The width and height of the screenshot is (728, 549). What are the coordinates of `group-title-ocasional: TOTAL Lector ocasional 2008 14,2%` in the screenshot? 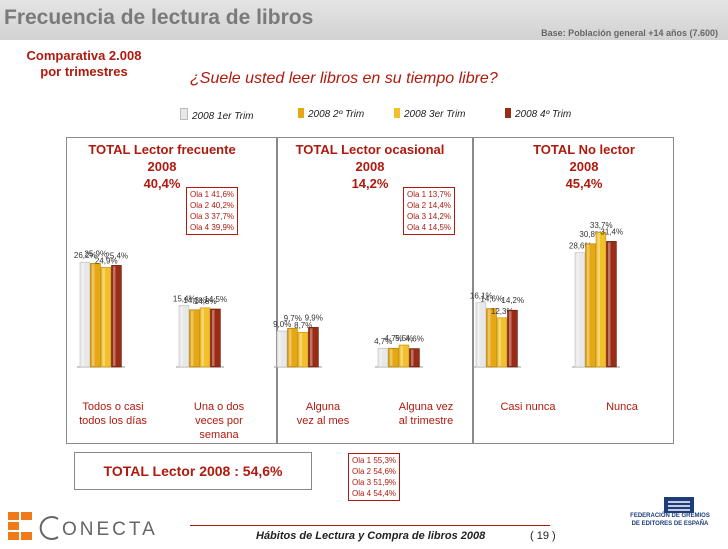 It's located at (370, 166).